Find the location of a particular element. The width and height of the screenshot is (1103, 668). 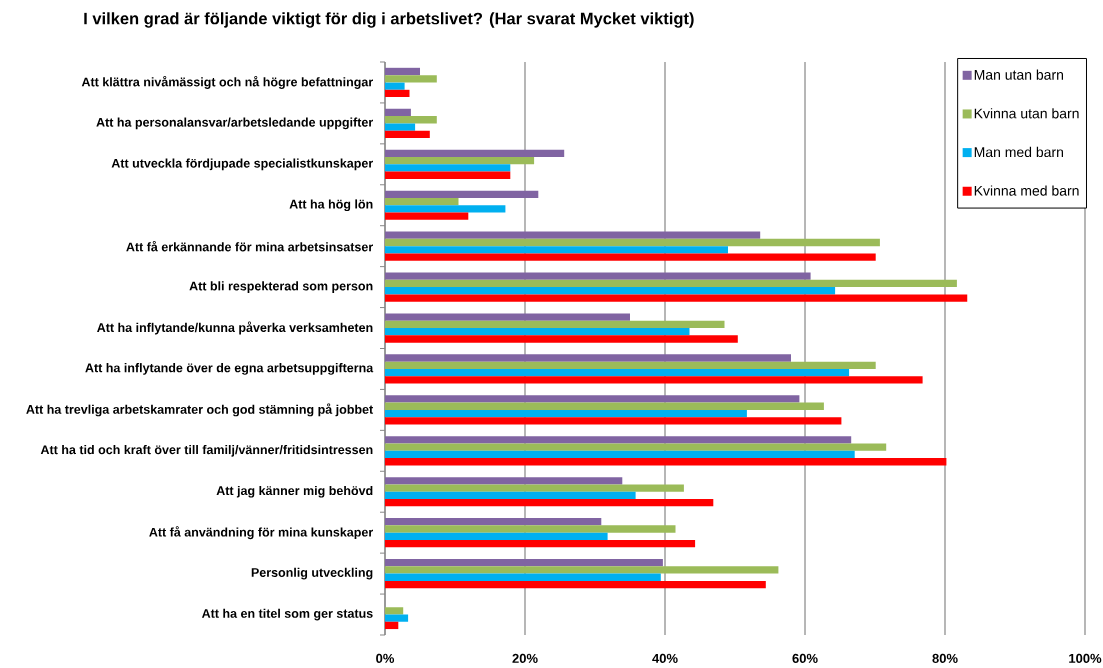

y-tick-label: Att ha inflytande/kunna påverka verksamheten is located at coordinates (235, 328).